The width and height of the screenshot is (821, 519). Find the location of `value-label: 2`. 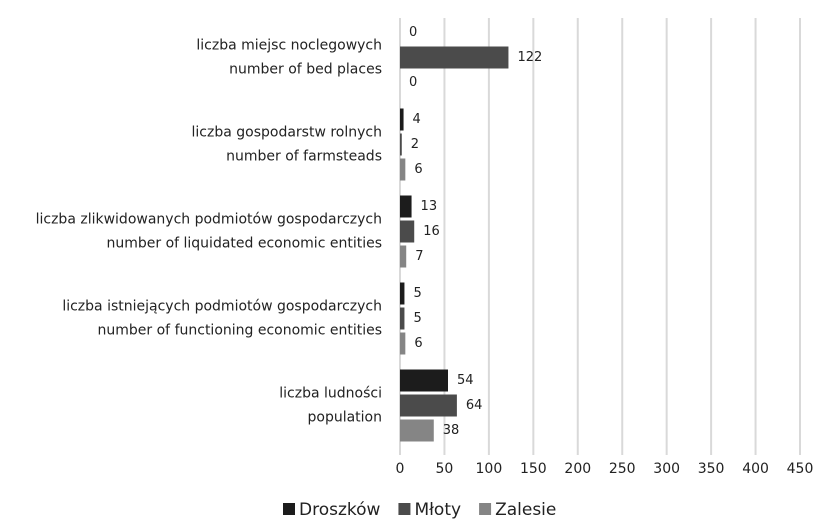

value-label: 2 is located at coordinates (415, 144).